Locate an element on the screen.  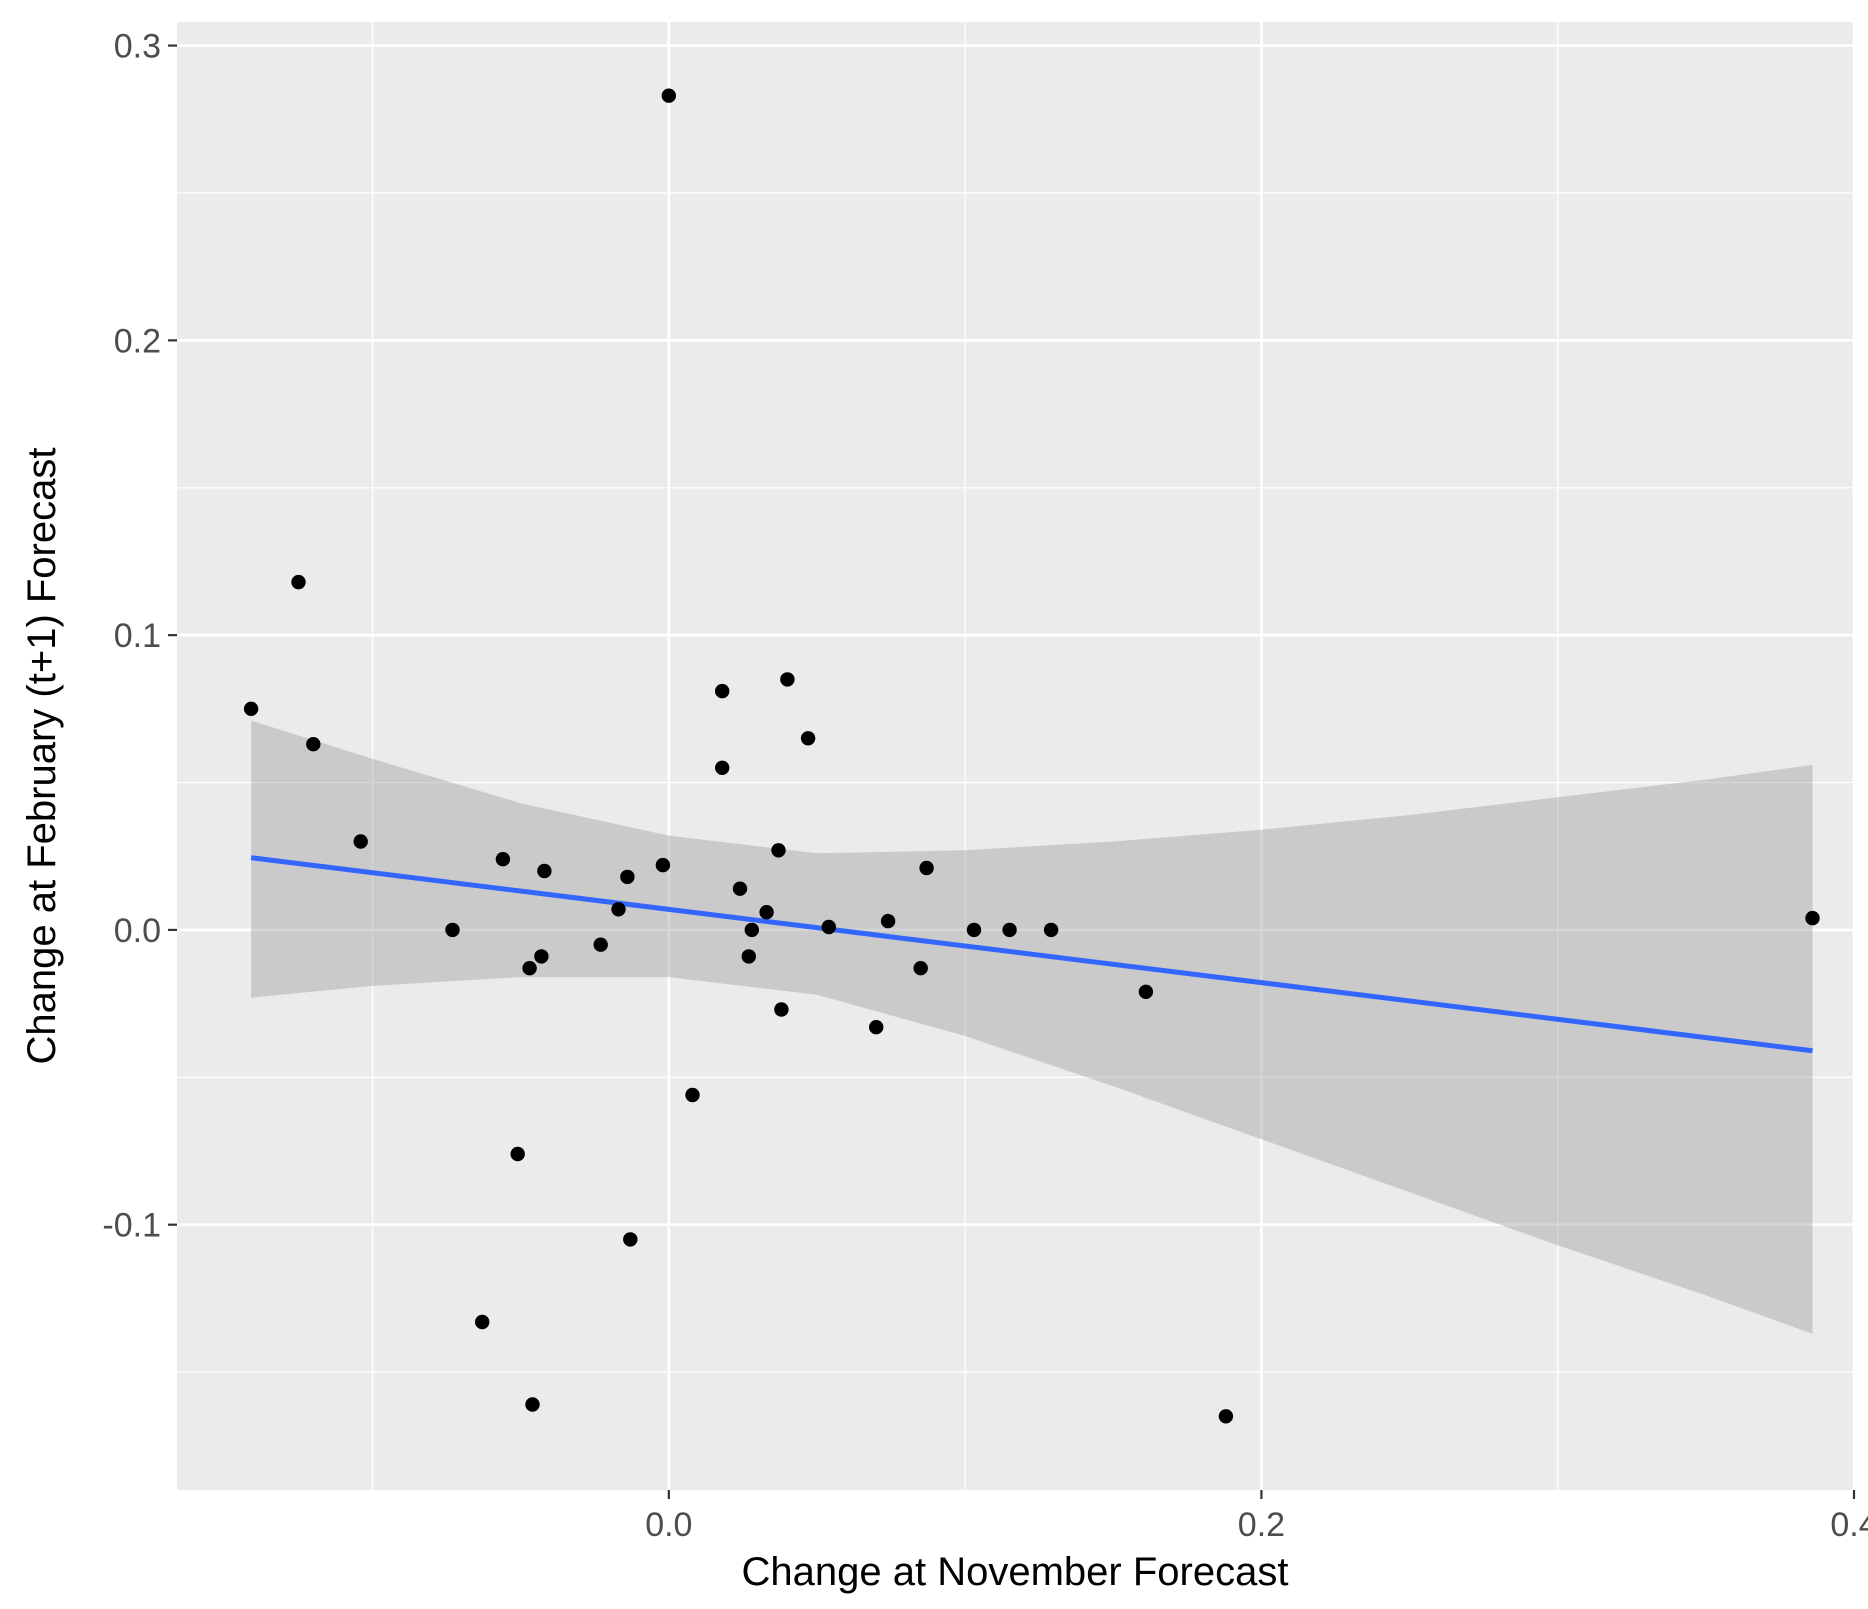
y-tick-label: 0.2 is located at coordinates (137, 341).